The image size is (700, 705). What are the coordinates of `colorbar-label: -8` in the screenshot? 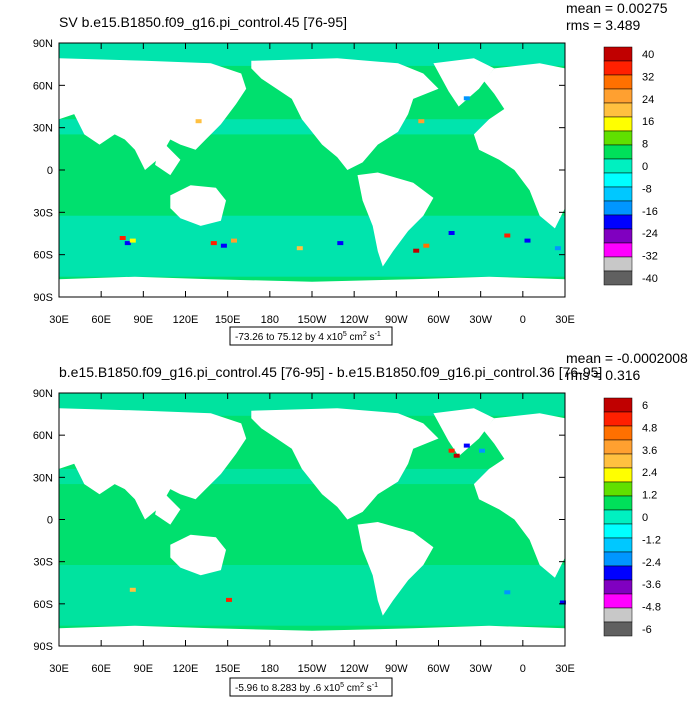 It's located at (647, 189).